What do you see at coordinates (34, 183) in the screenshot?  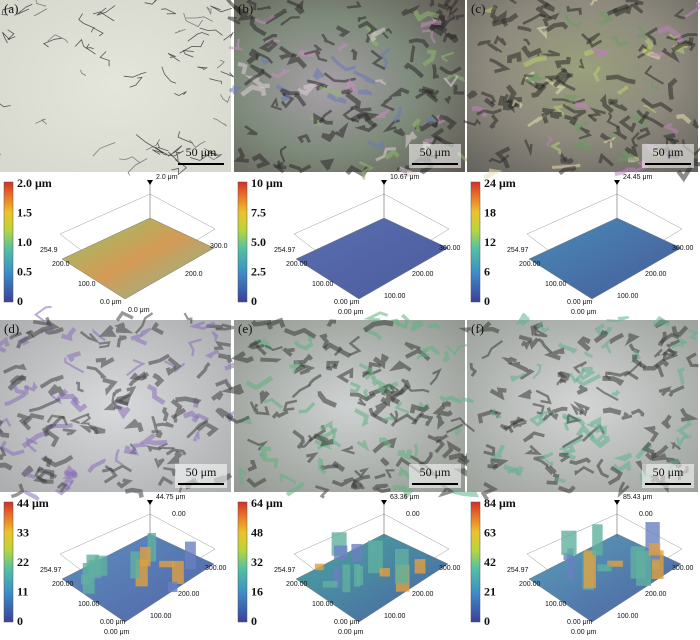 I see `colorbar-label: 2.0 μm` at bounding box center [34, 183].